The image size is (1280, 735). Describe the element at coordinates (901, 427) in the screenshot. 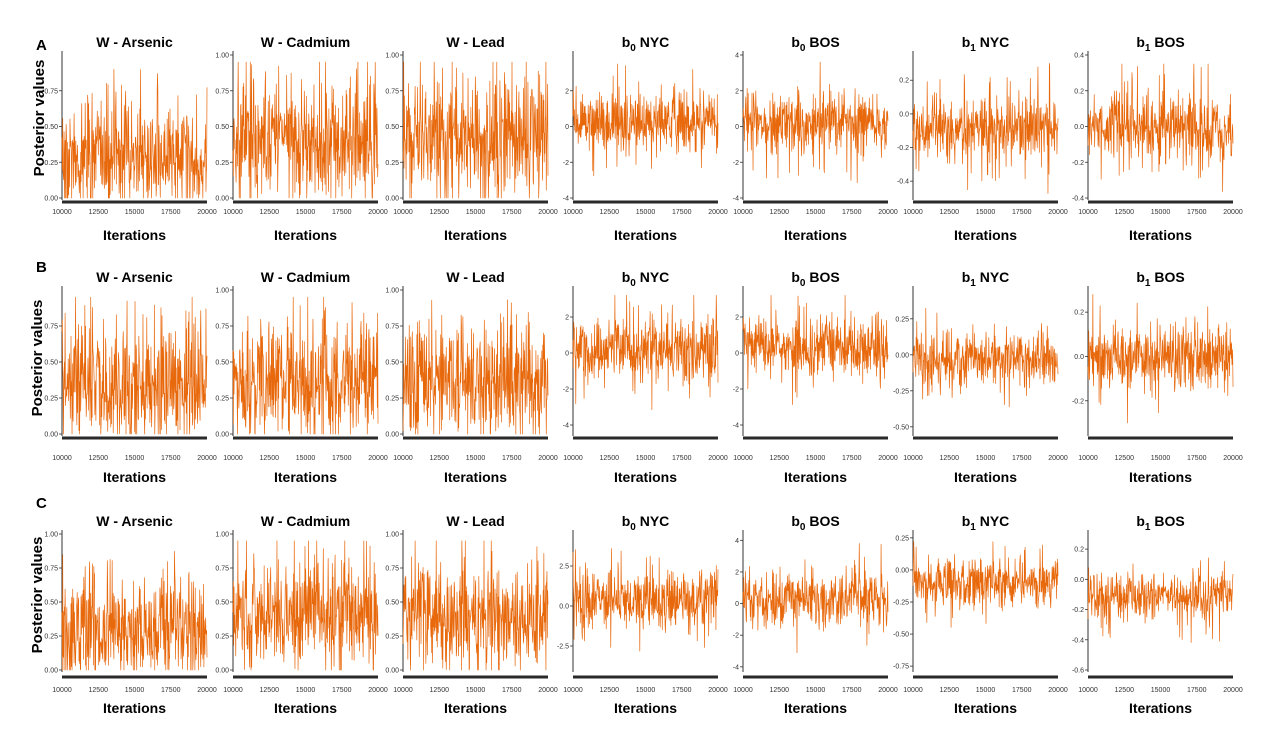

I see `y-tick-label: -0.50` at that location.